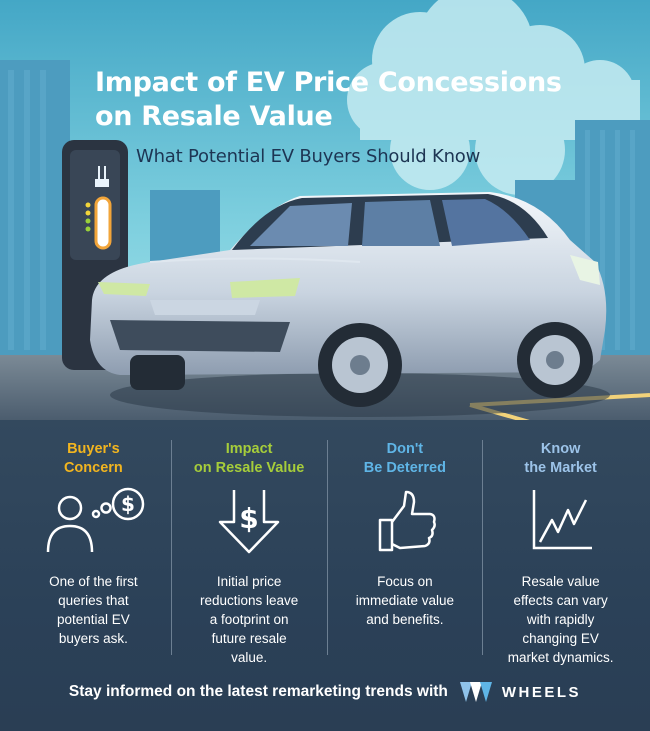  I want to click on dollar-down-arrow-icon: $, so click(249, 521).